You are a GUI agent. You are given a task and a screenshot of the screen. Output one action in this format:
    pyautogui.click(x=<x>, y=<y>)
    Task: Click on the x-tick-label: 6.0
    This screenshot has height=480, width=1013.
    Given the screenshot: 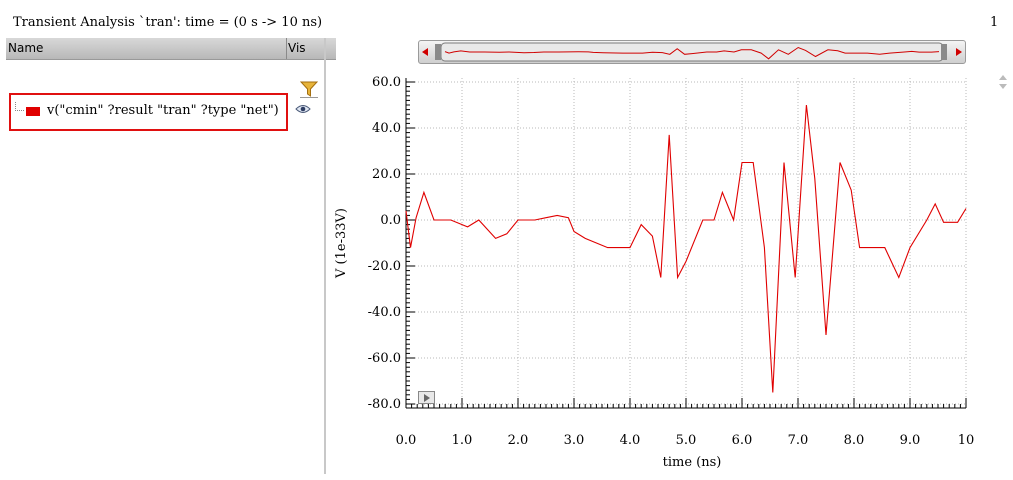 What is the action you would take?
    pyautogui.click(x=742, y=440)
    